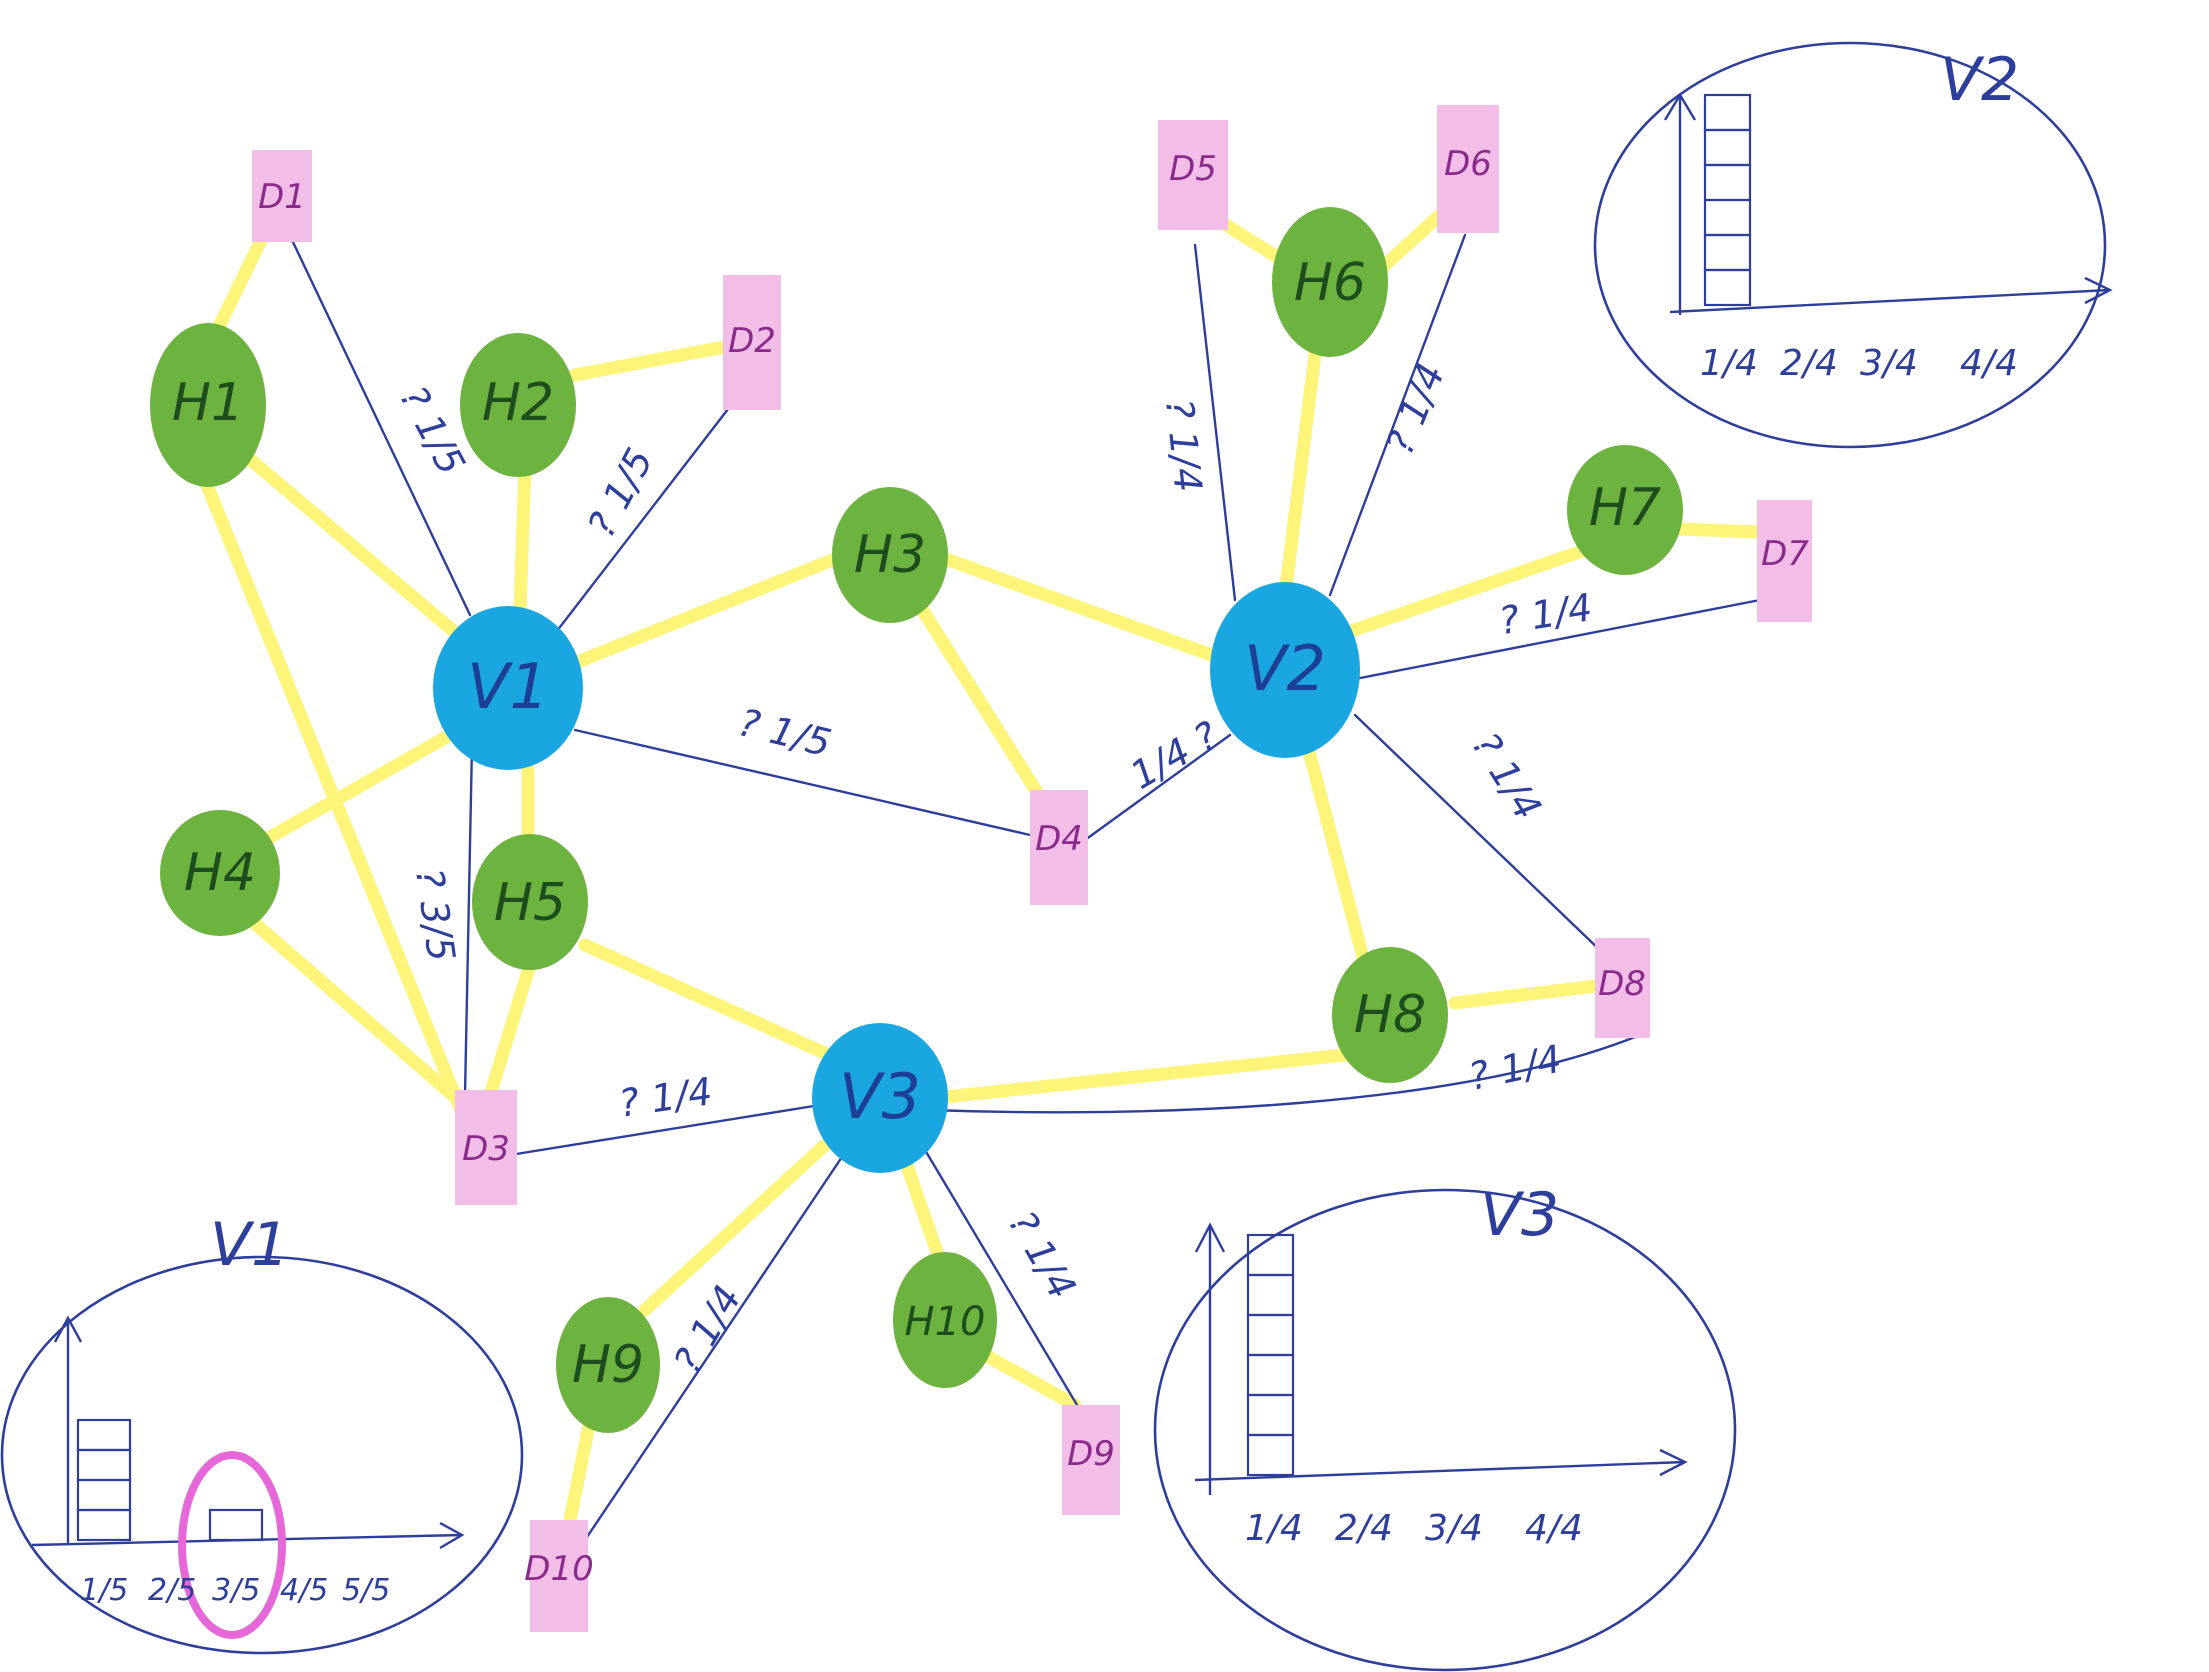 Image resolution: width=2209 pixels, height=1672 pixels. I want to click on node-h5: H5, so click(530, 902).